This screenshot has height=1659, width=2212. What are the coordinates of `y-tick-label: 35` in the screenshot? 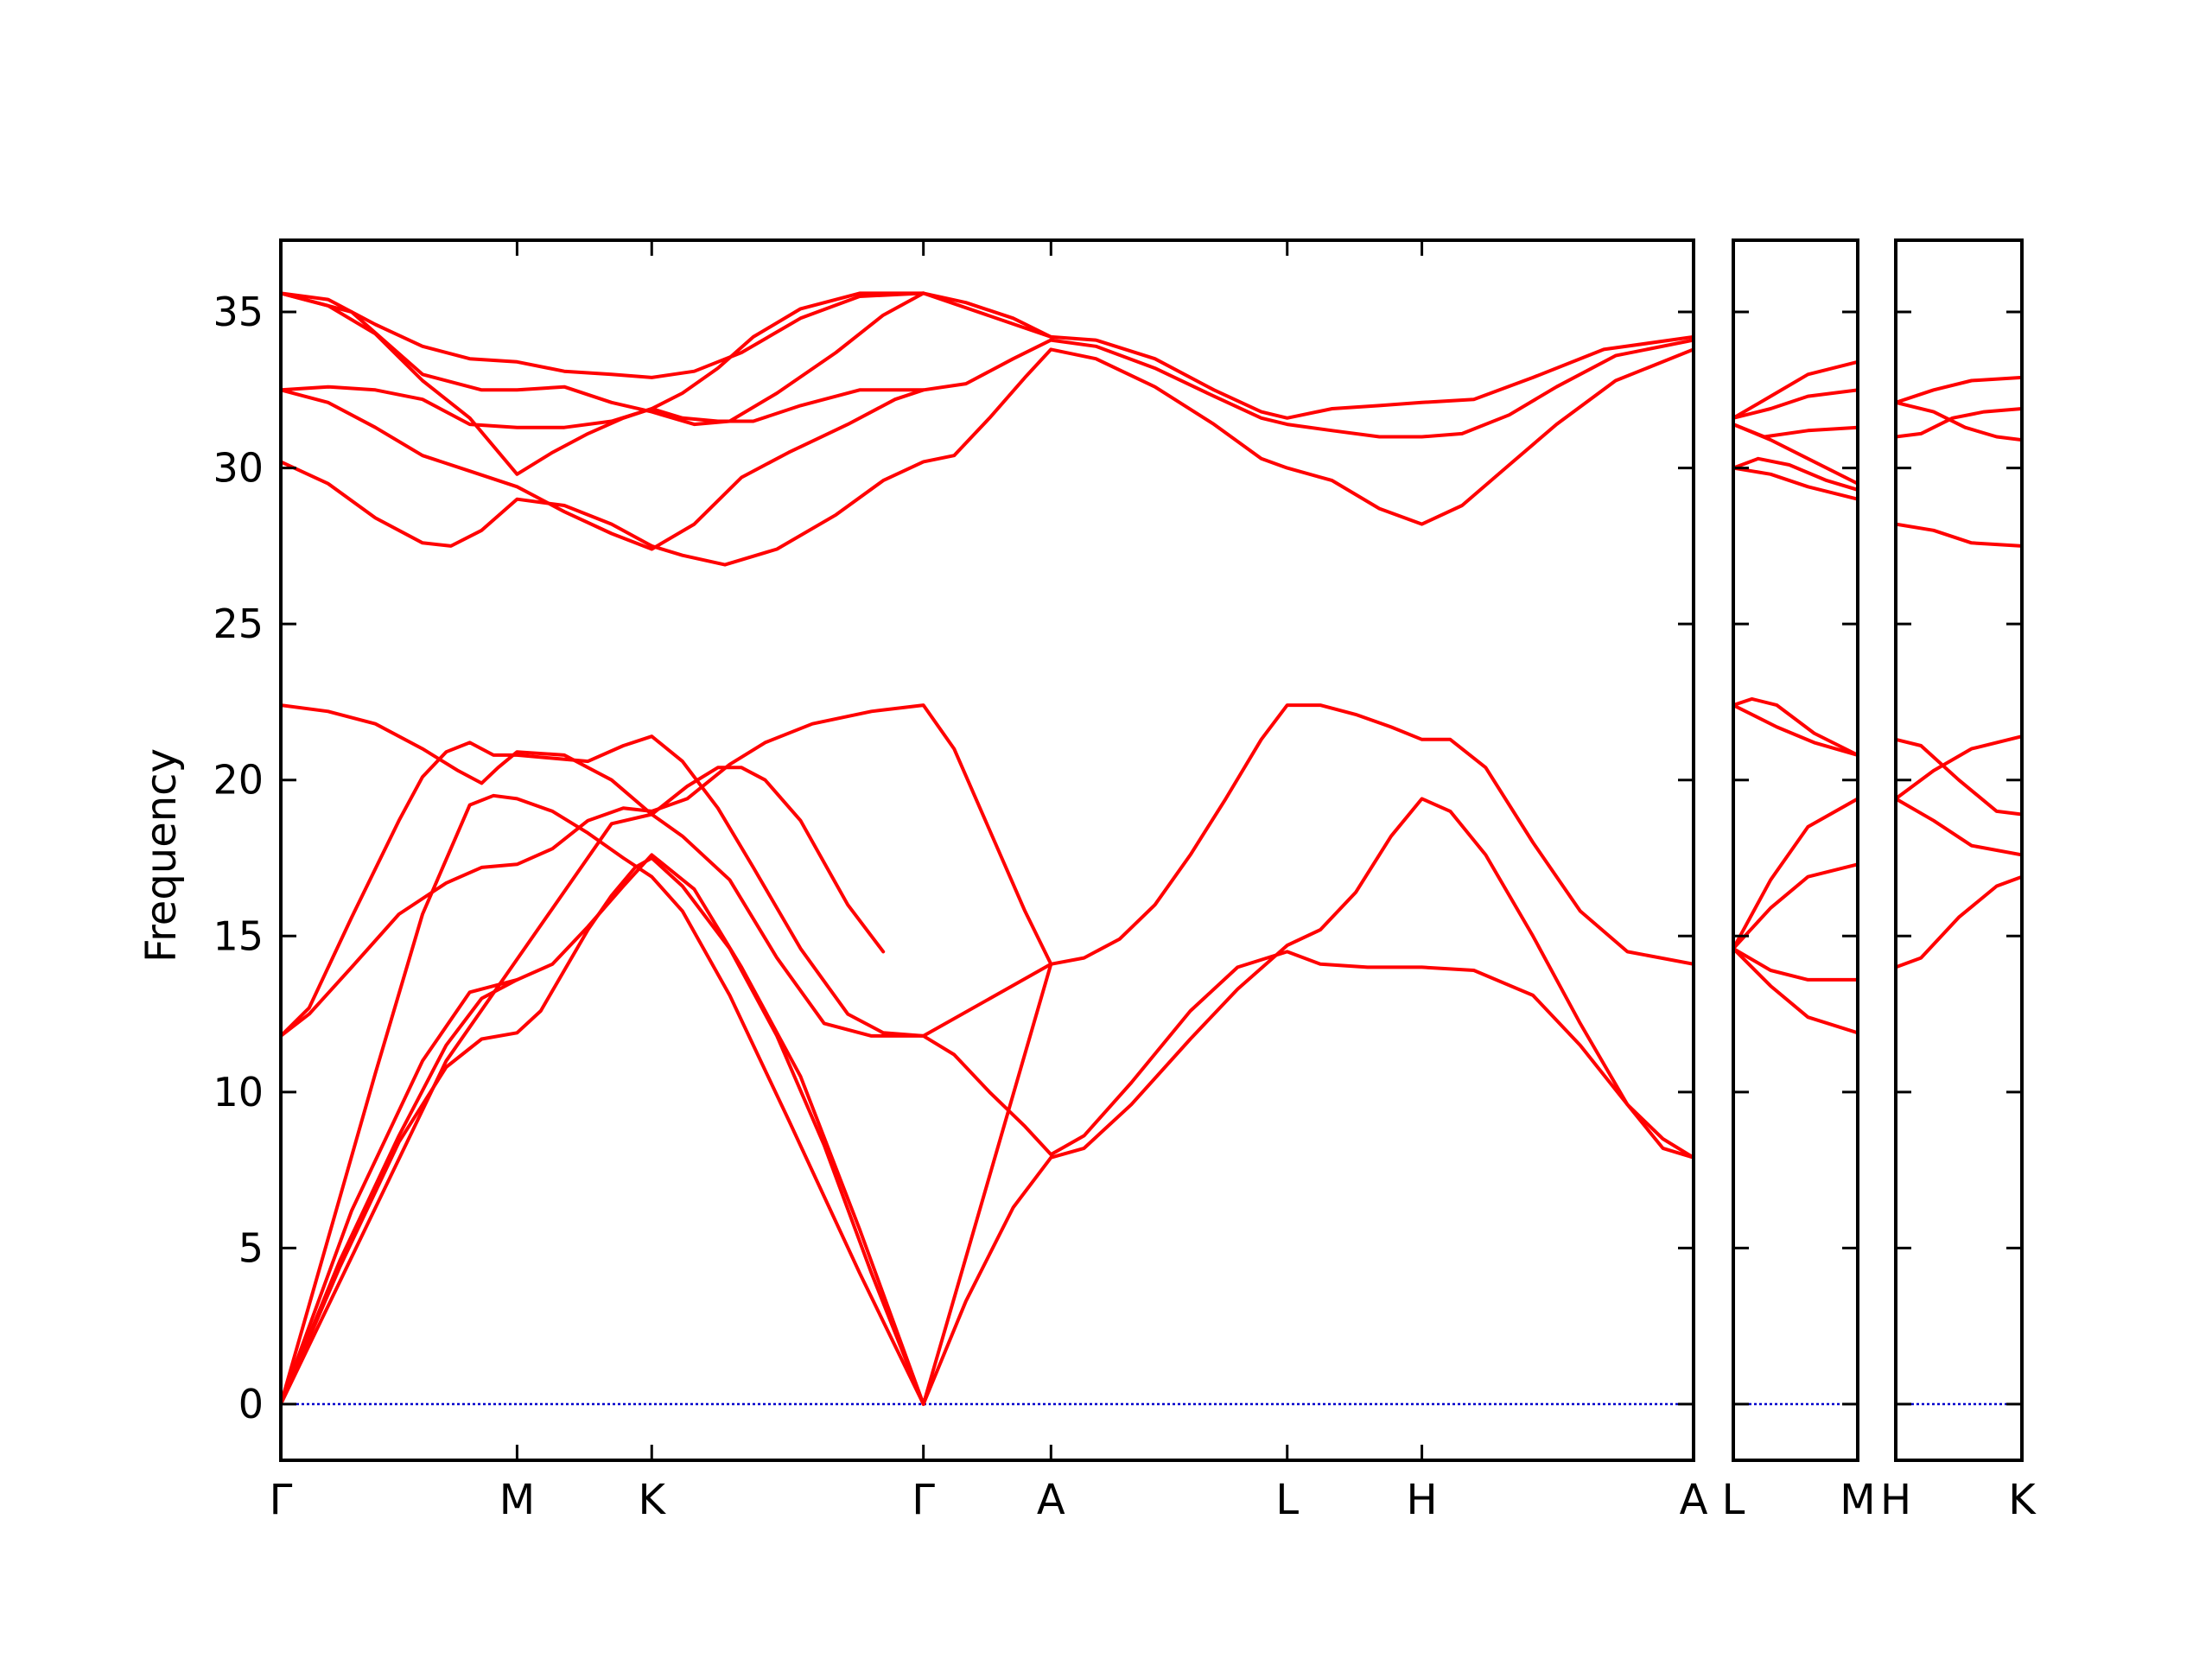 It's located at (238, 312).